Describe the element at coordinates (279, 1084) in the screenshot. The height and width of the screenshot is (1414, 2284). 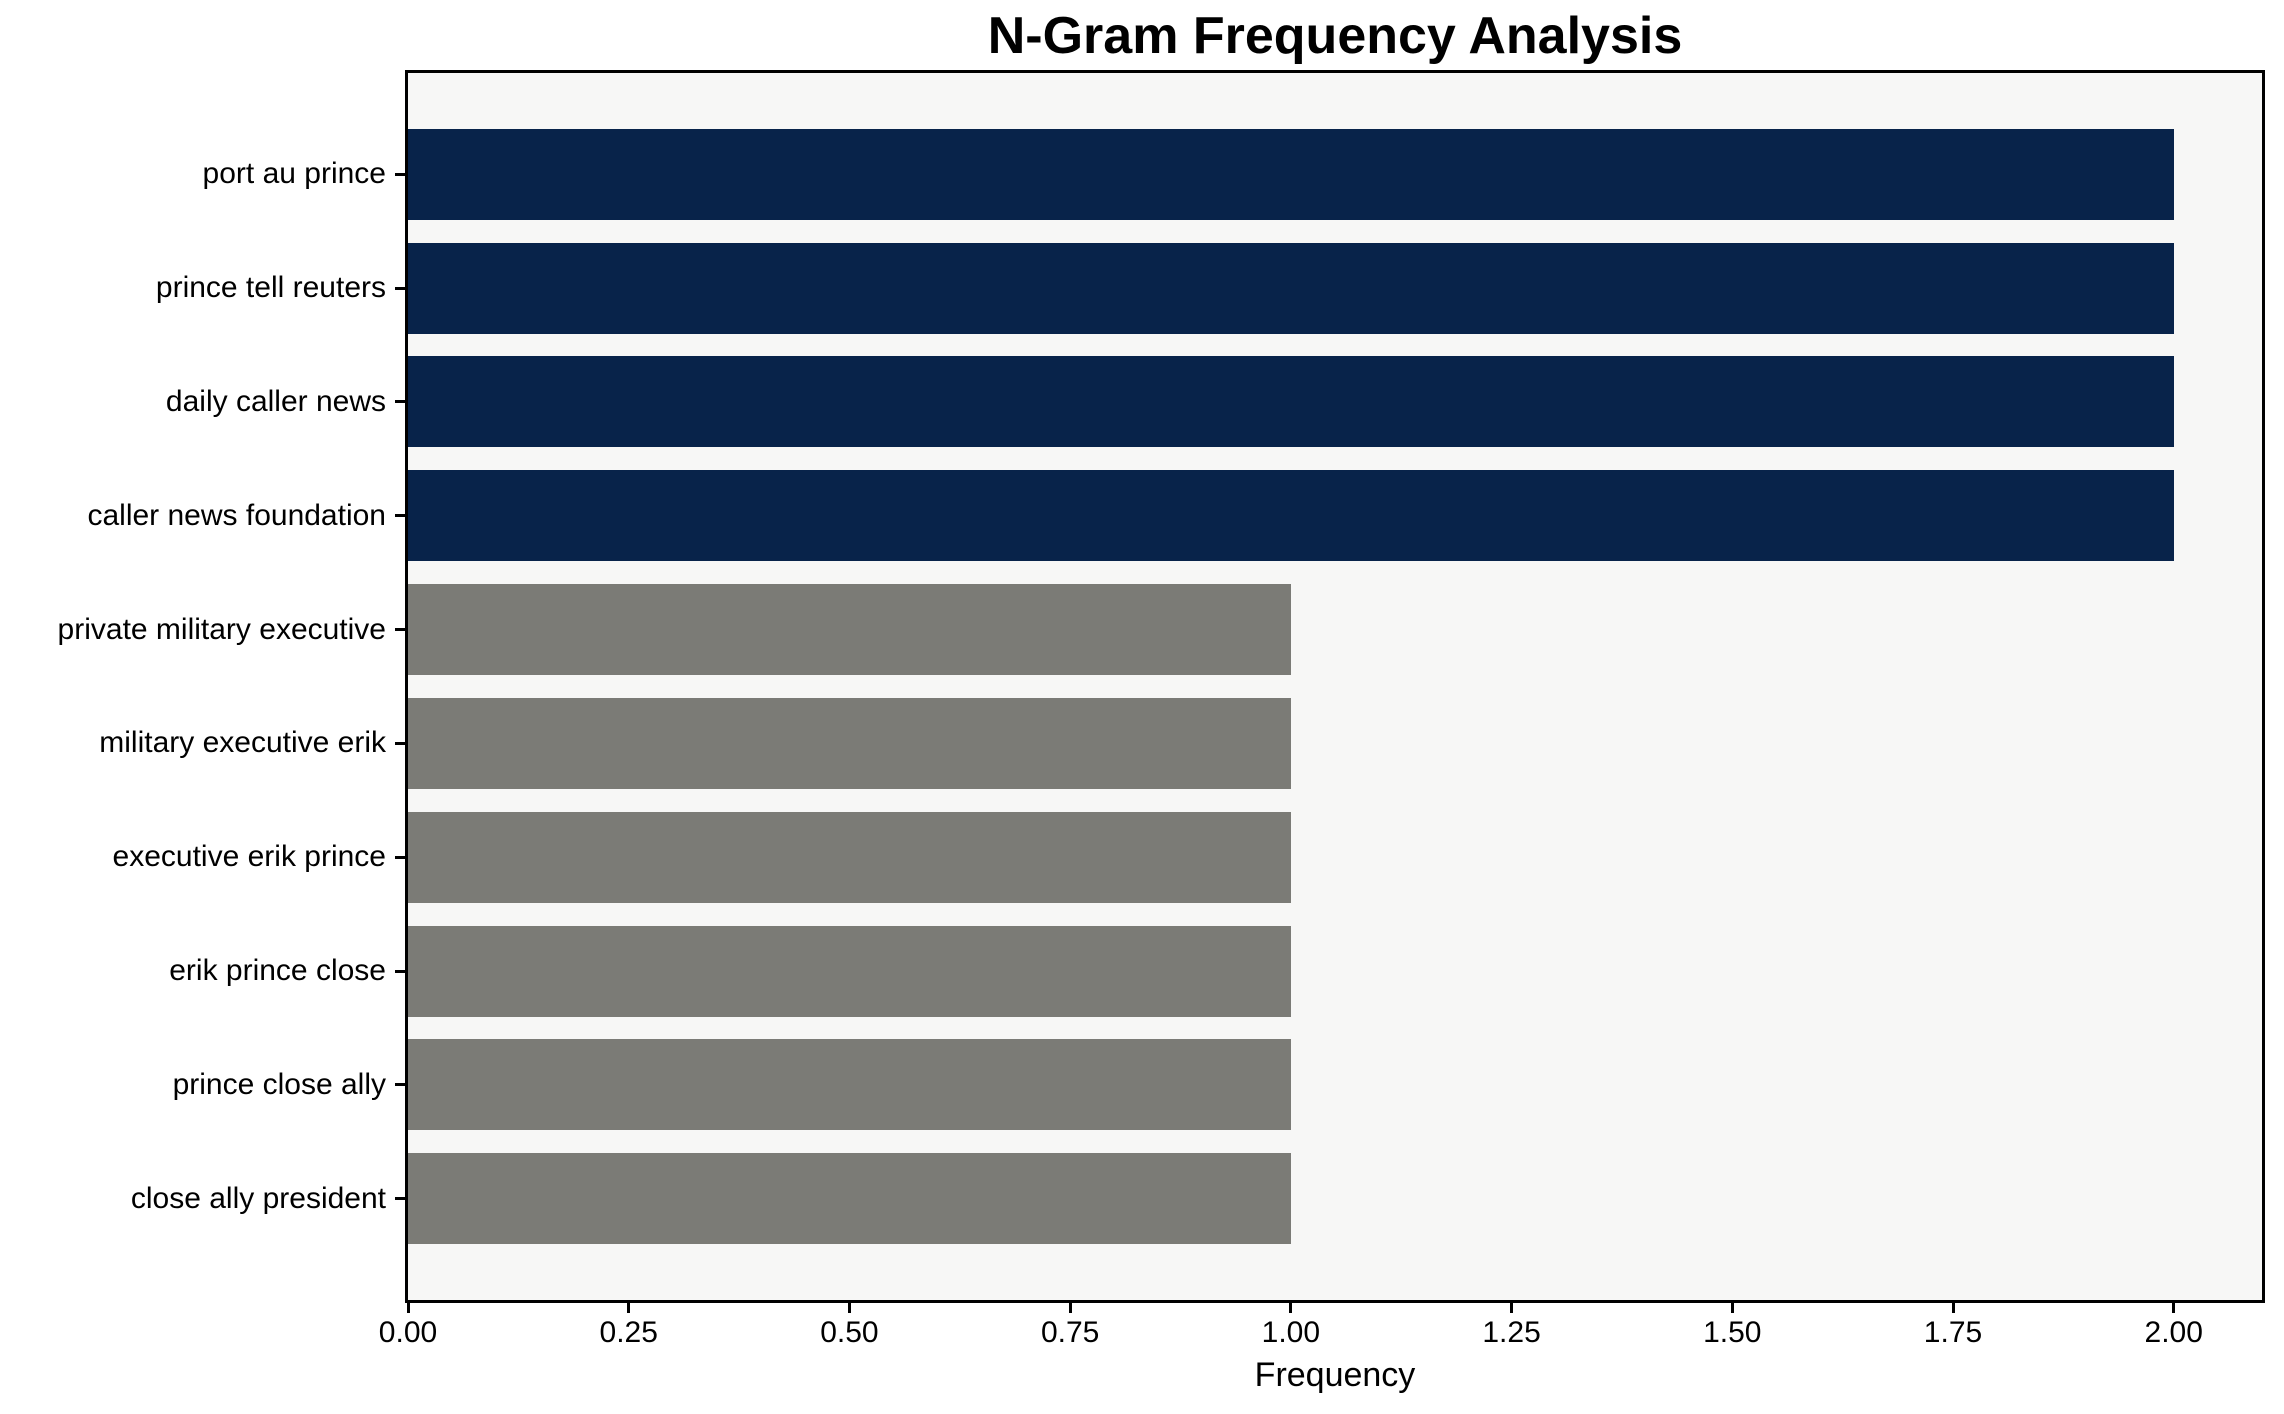
I see `y-tick-label: prince close ally` at that location.